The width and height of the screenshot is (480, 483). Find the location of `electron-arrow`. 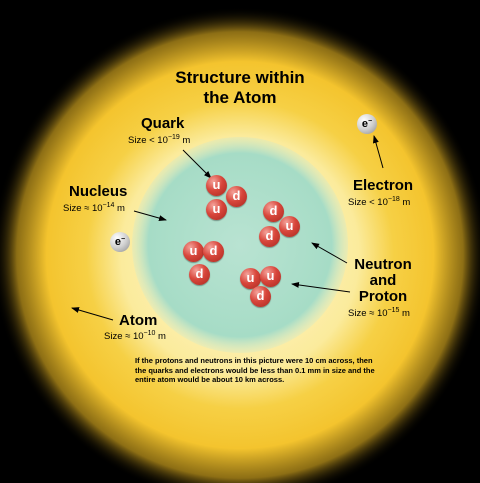

electron-arrow is located at coordinates (378, 152).